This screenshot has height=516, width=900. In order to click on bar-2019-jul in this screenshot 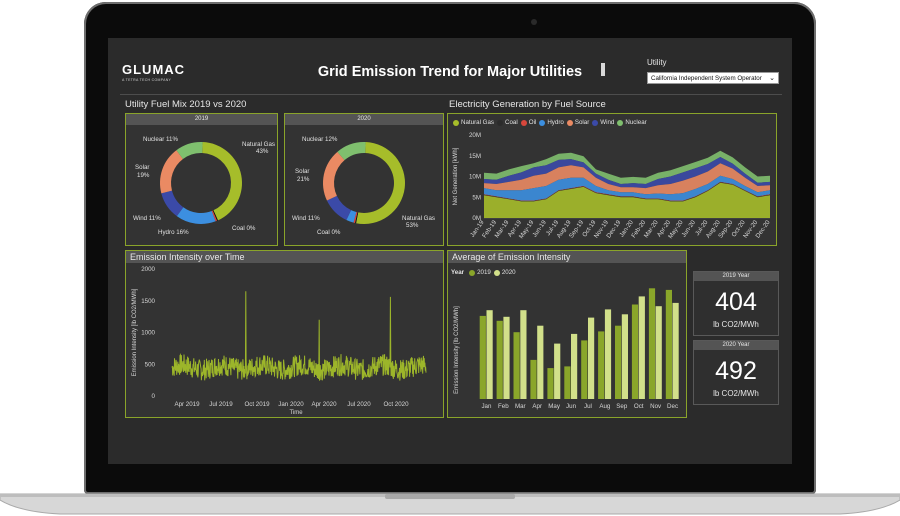, I will do `click(584, 369)`.